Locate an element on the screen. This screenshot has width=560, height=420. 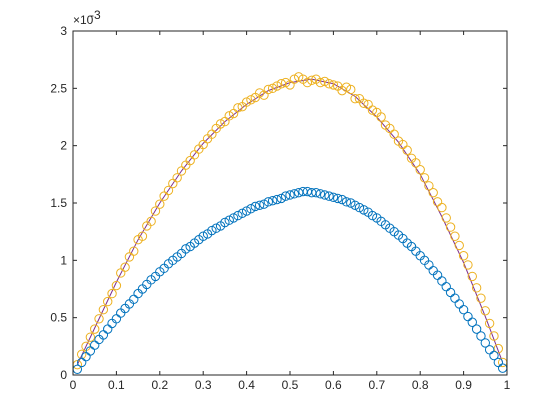
x-tick-label: 0.5 is located at coordinates (290, 385).